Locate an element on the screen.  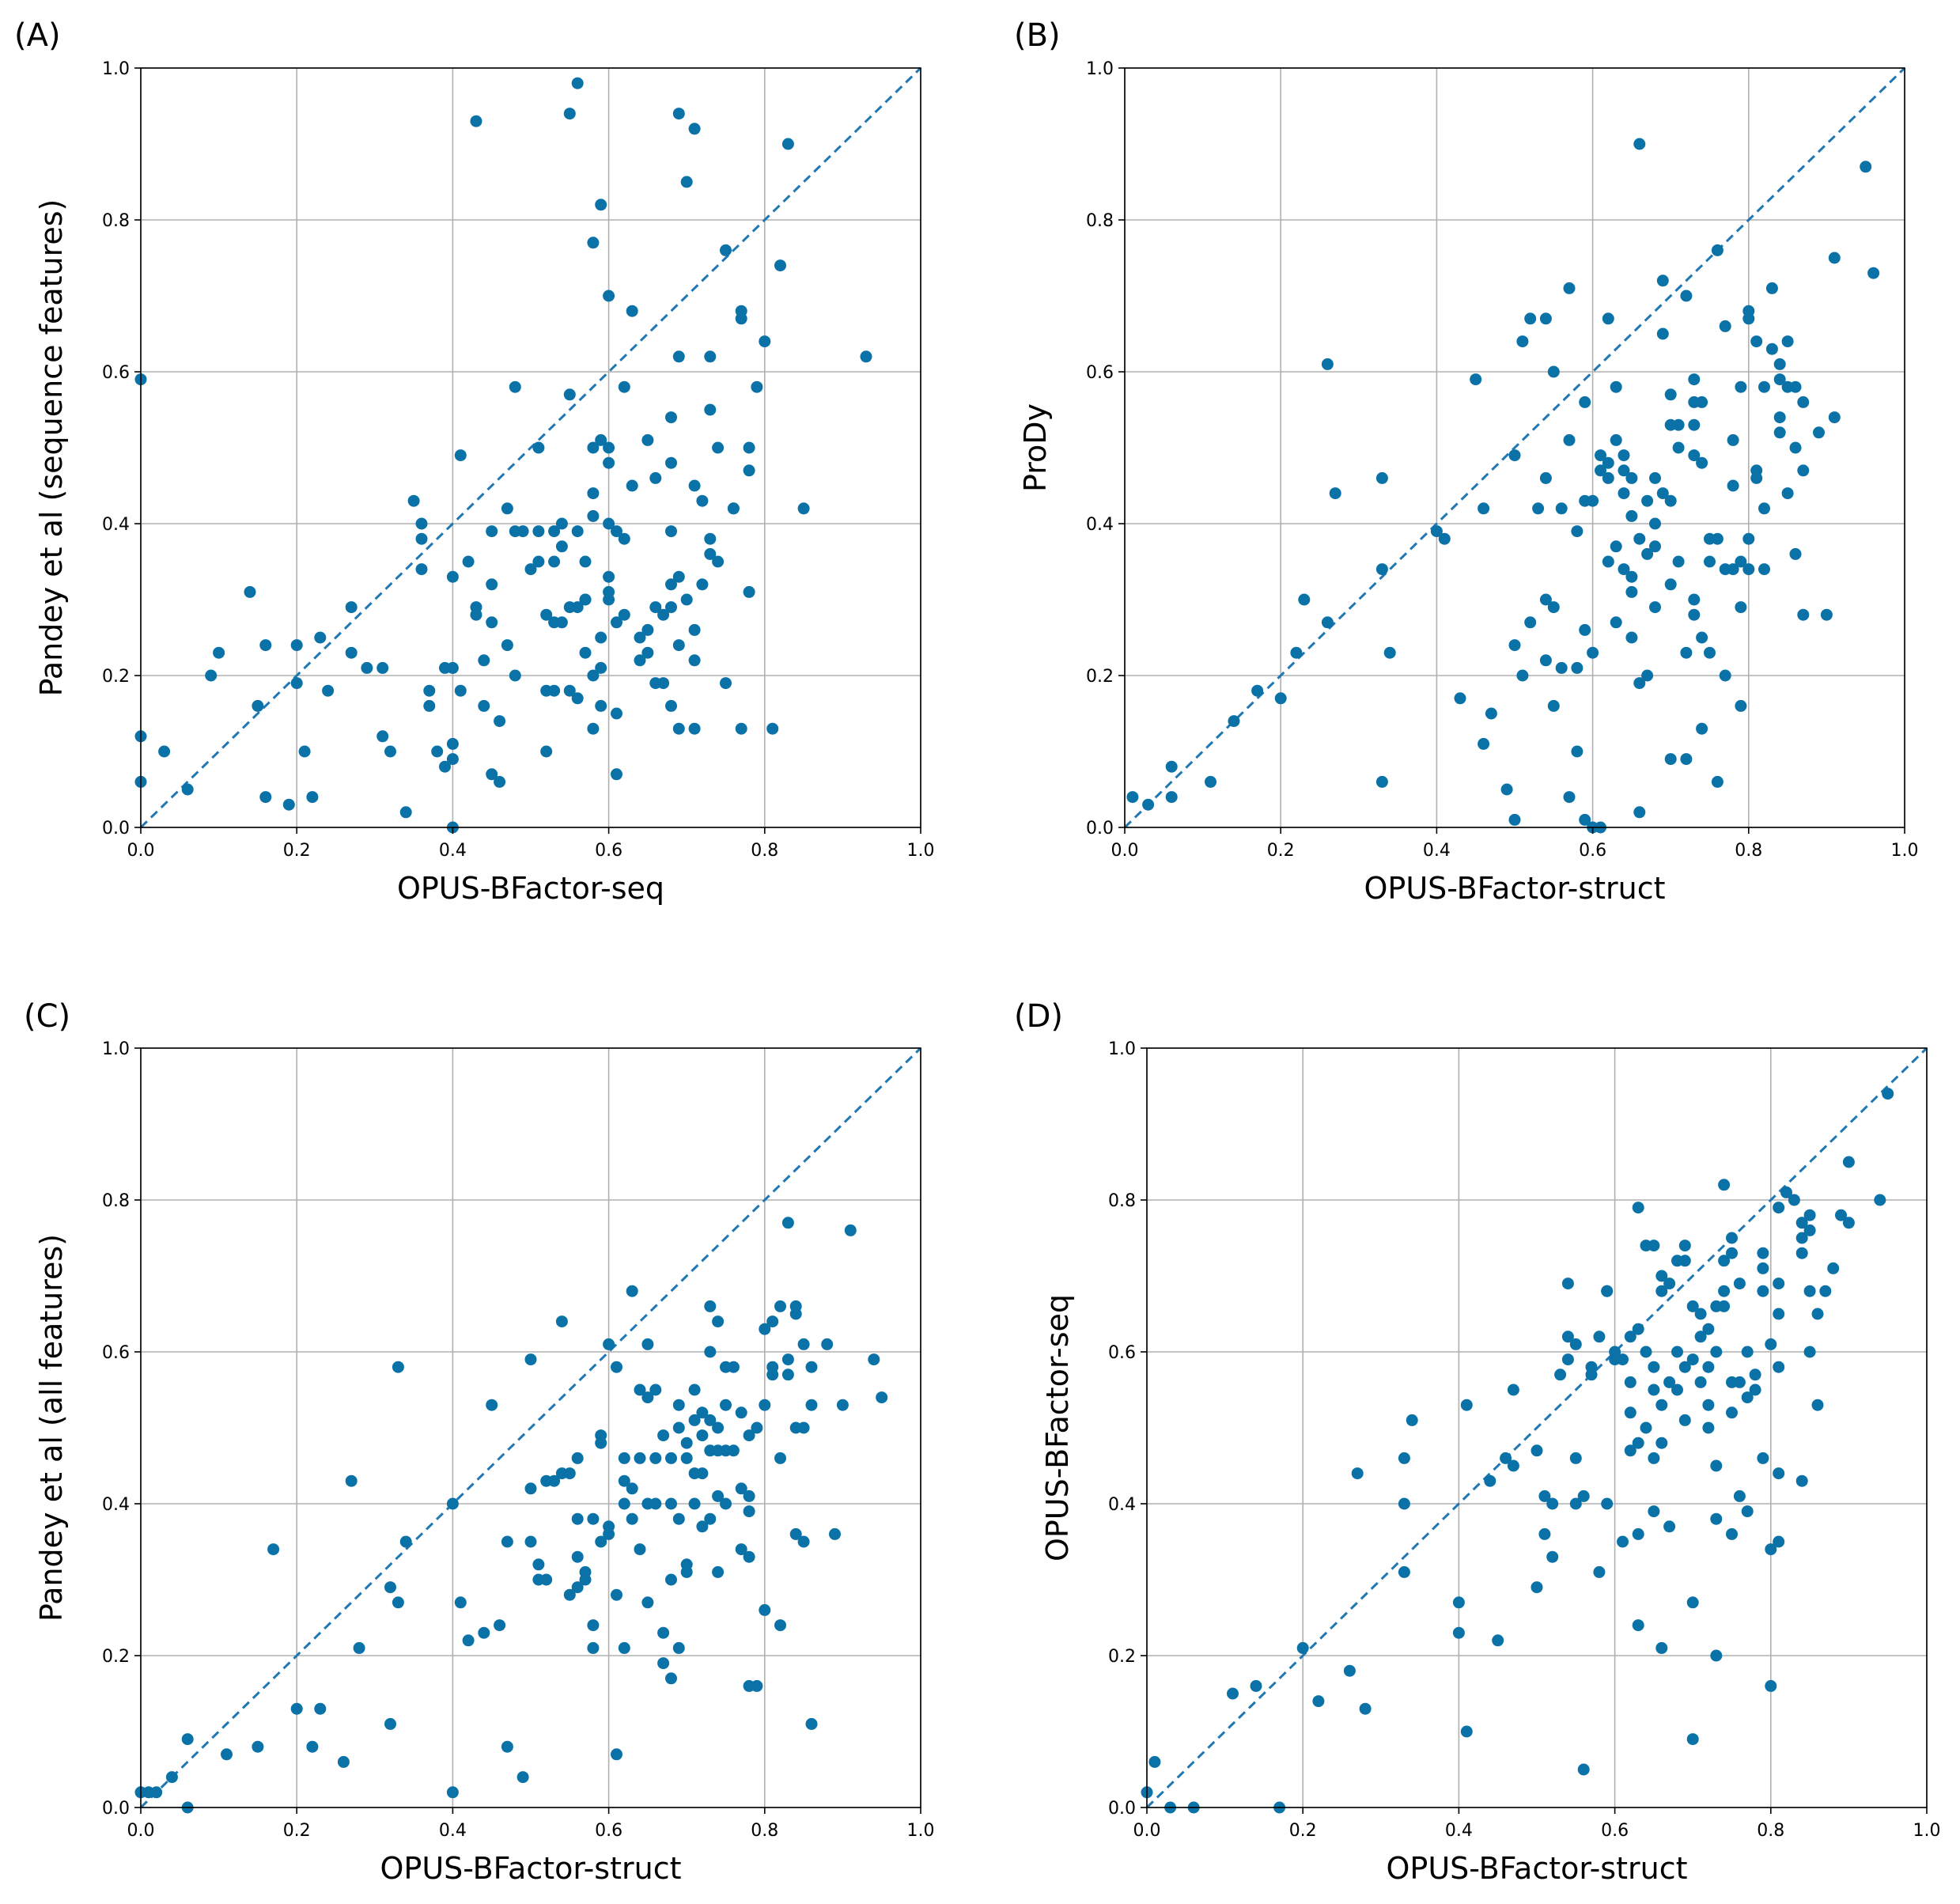
y-tick-label: 1.0 is located at coordinates (1100, 69).